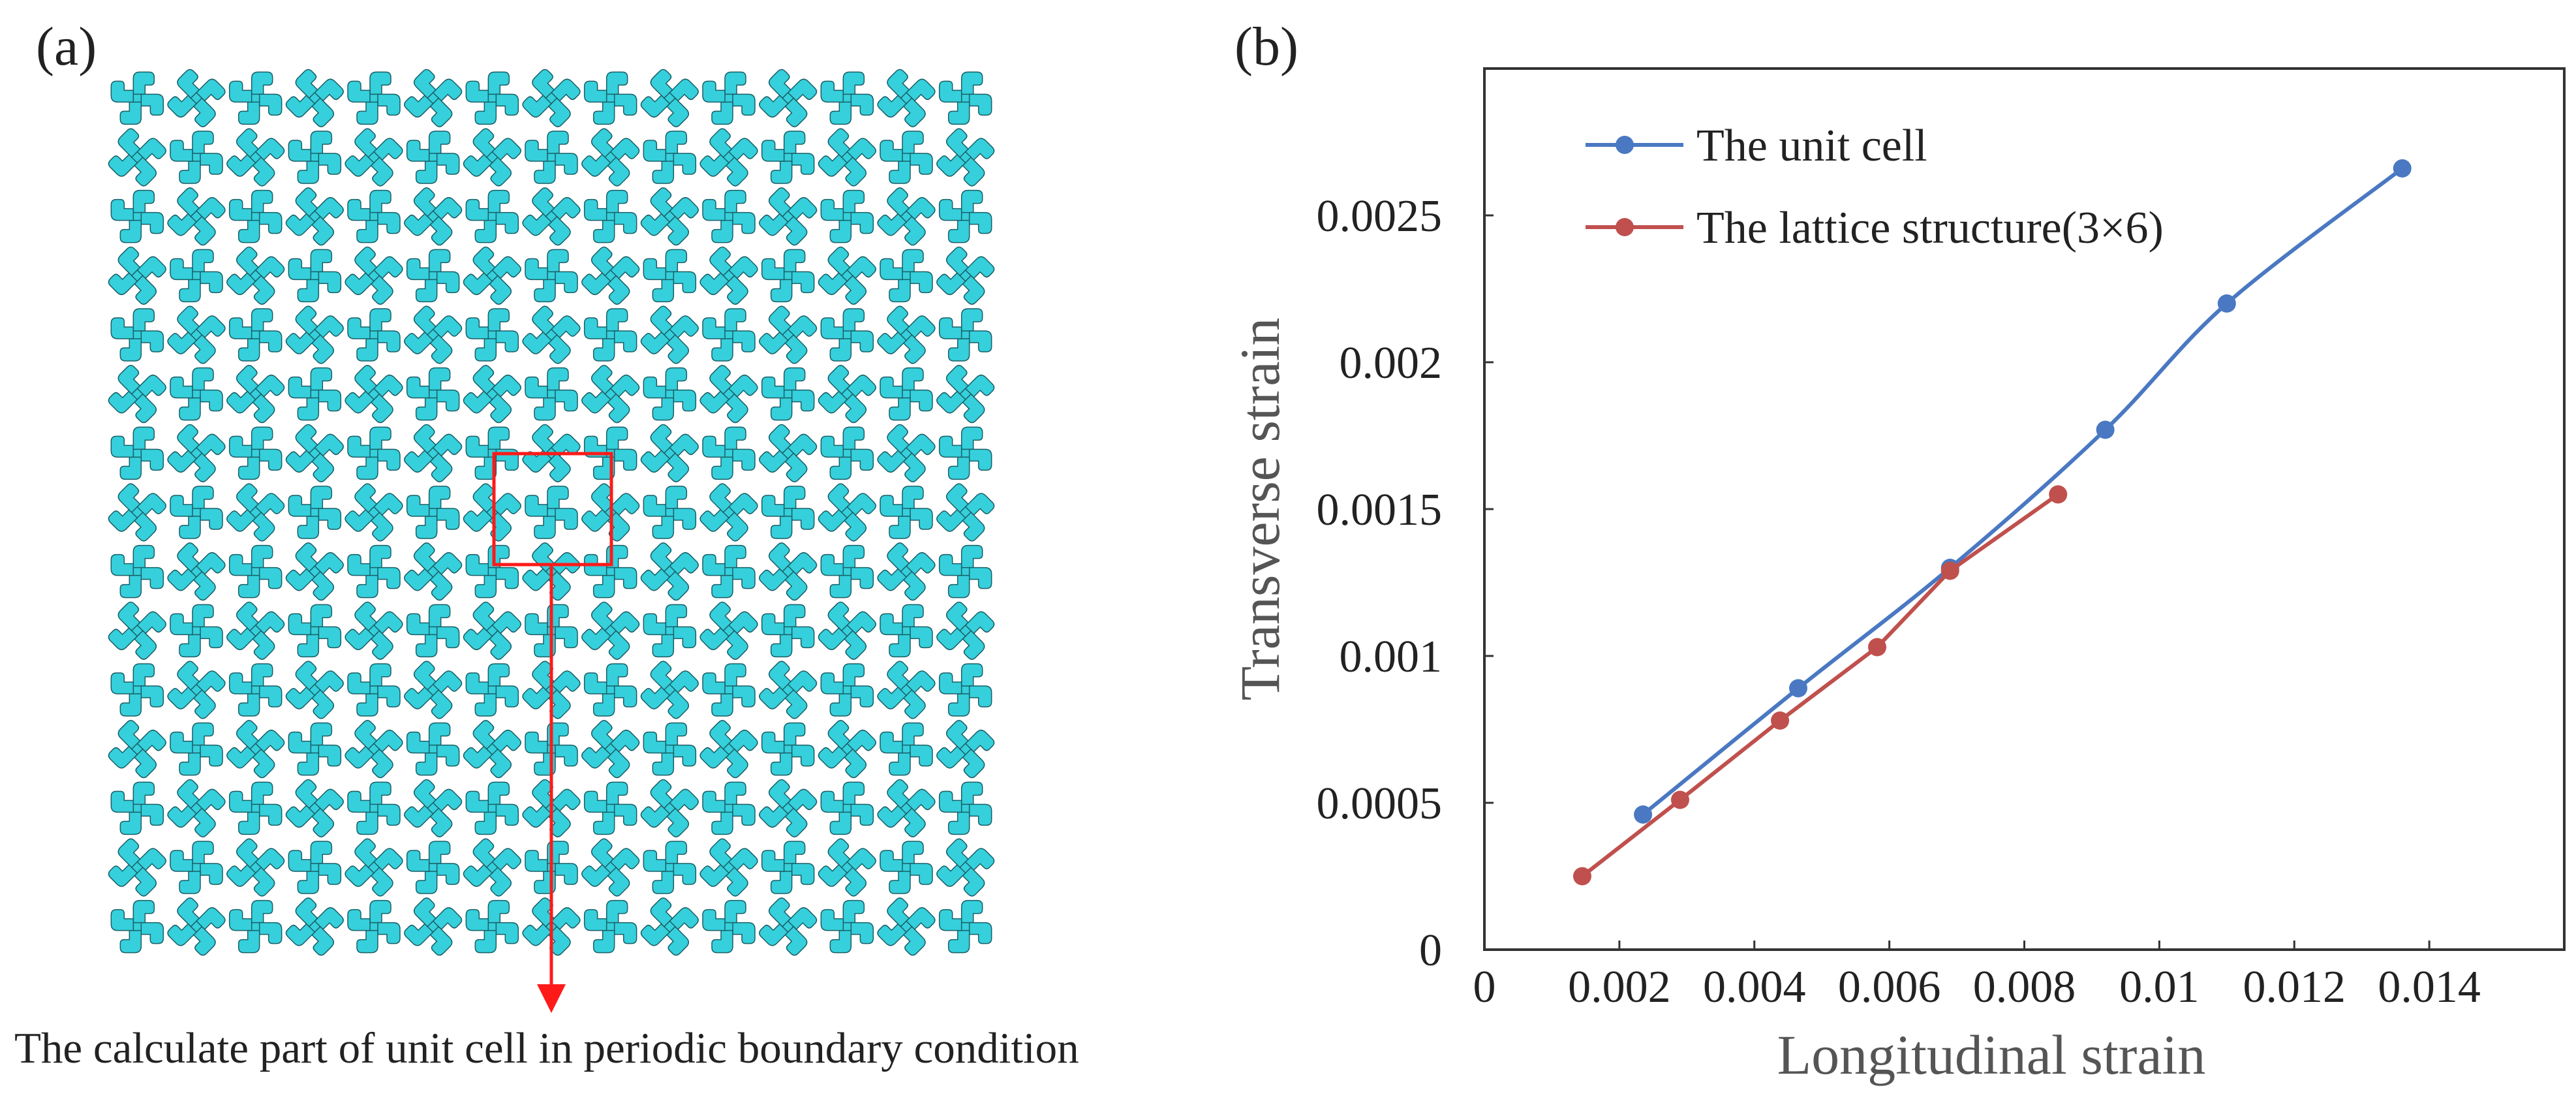  Describe the element at coordinates (1930, 228) in the screenshot. I see `legend-label-2: The lattice structure(3×6)` at that location.